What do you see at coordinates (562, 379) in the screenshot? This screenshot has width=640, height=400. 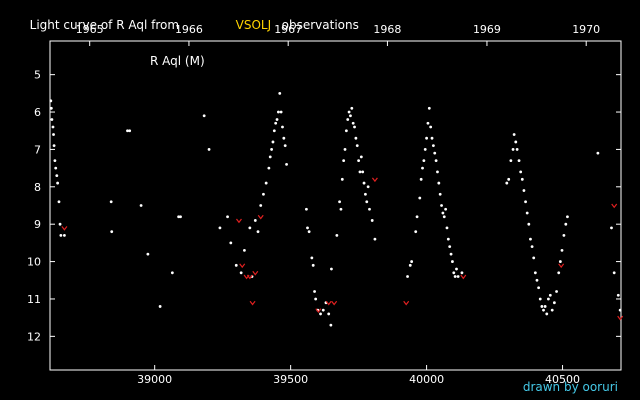 I see `x-tick-label: 40500` at bounding box center [562, 379].